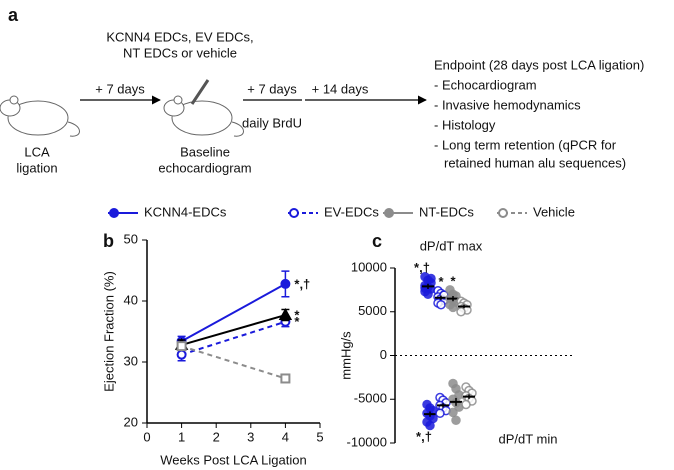 Image resolution: width=674 pixels, height=470 pixels. I want to click on endpoint-text: - Long term retention (qPCR for, so click(525, 144).